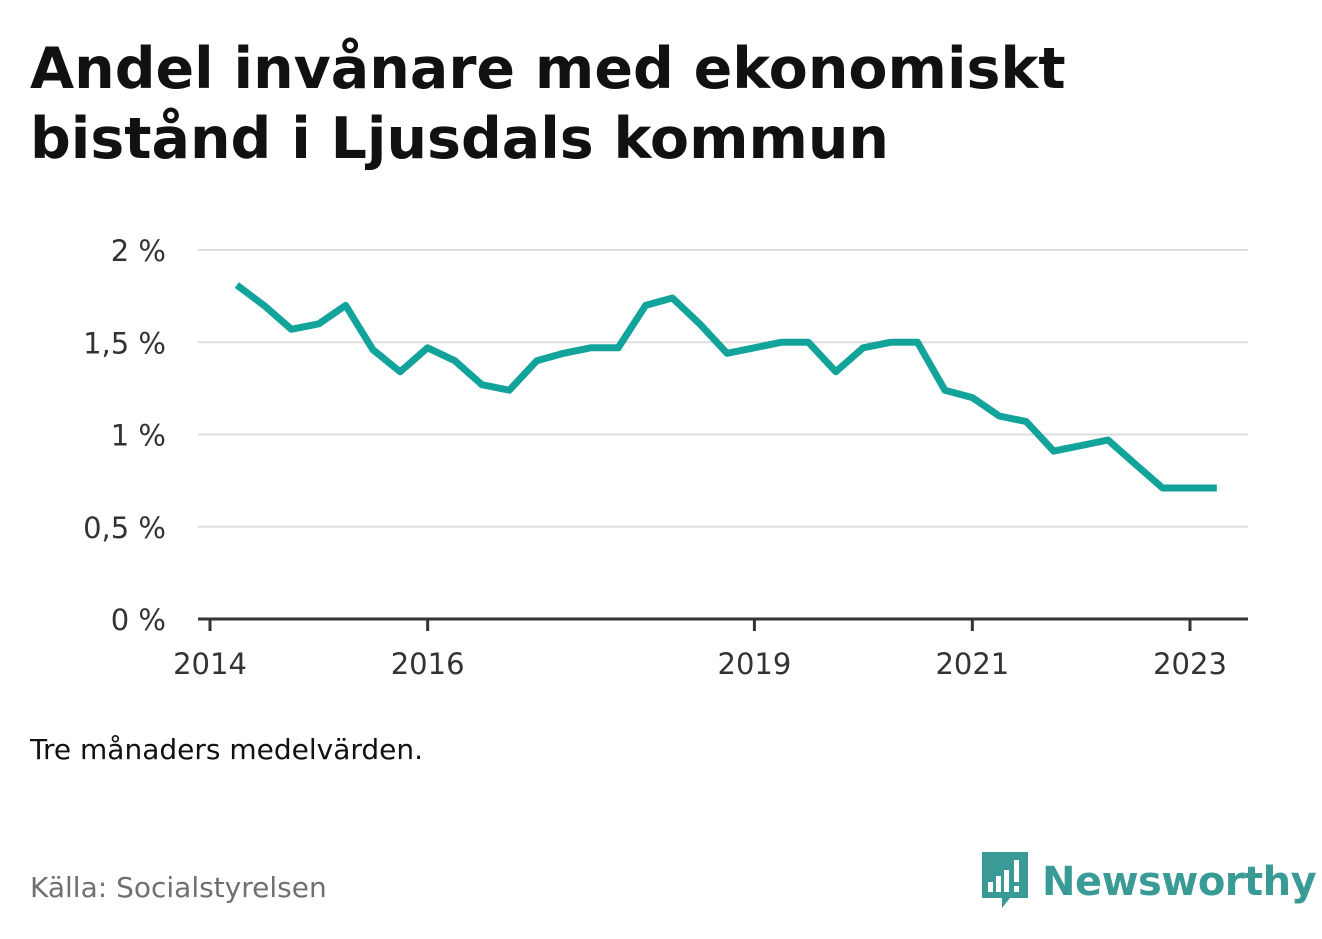  What do you see at coordinates (227, 749) in the screenshot?
I see `chart-note: Tre månaders medelvärden.` at bounding box center [227, 749].